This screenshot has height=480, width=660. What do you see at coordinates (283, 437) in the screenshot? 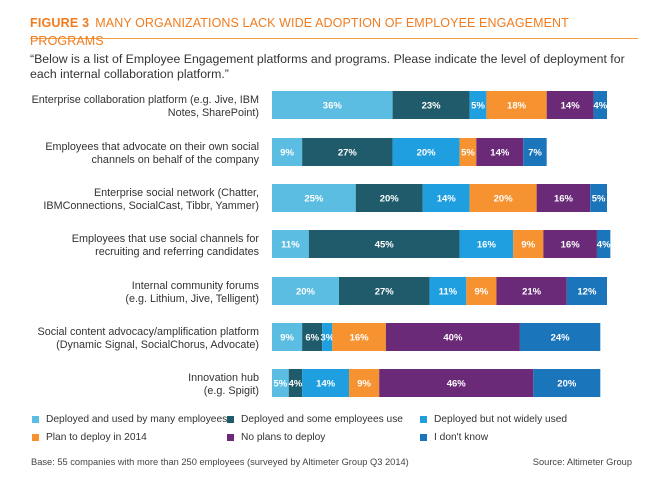
I see `legend-label: No plans to deploy` at bounding box center [283, 437].